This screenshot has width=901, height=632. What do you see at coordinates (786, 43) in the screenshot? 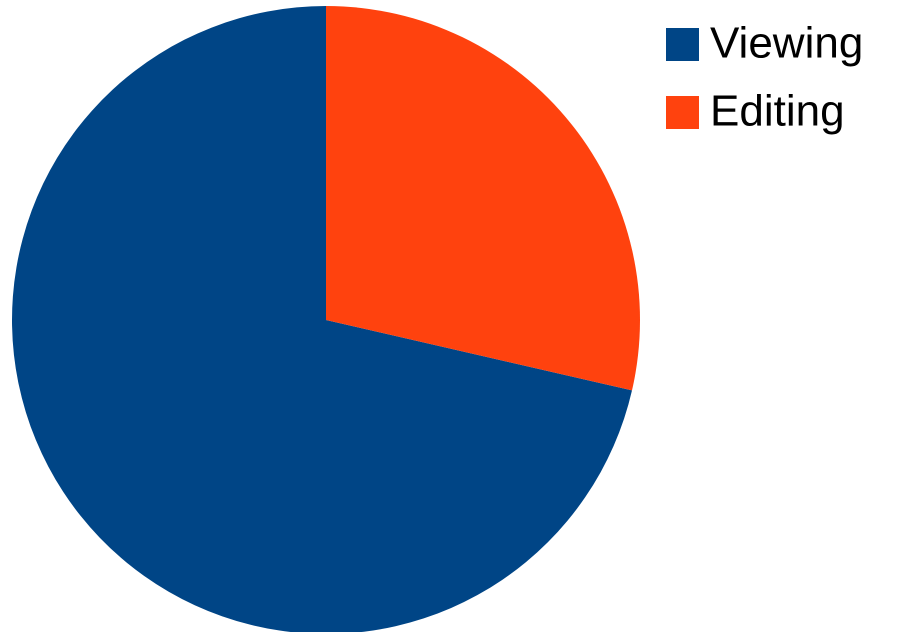
I see `legend-label: Viewing` at bounding box center [786, 43].